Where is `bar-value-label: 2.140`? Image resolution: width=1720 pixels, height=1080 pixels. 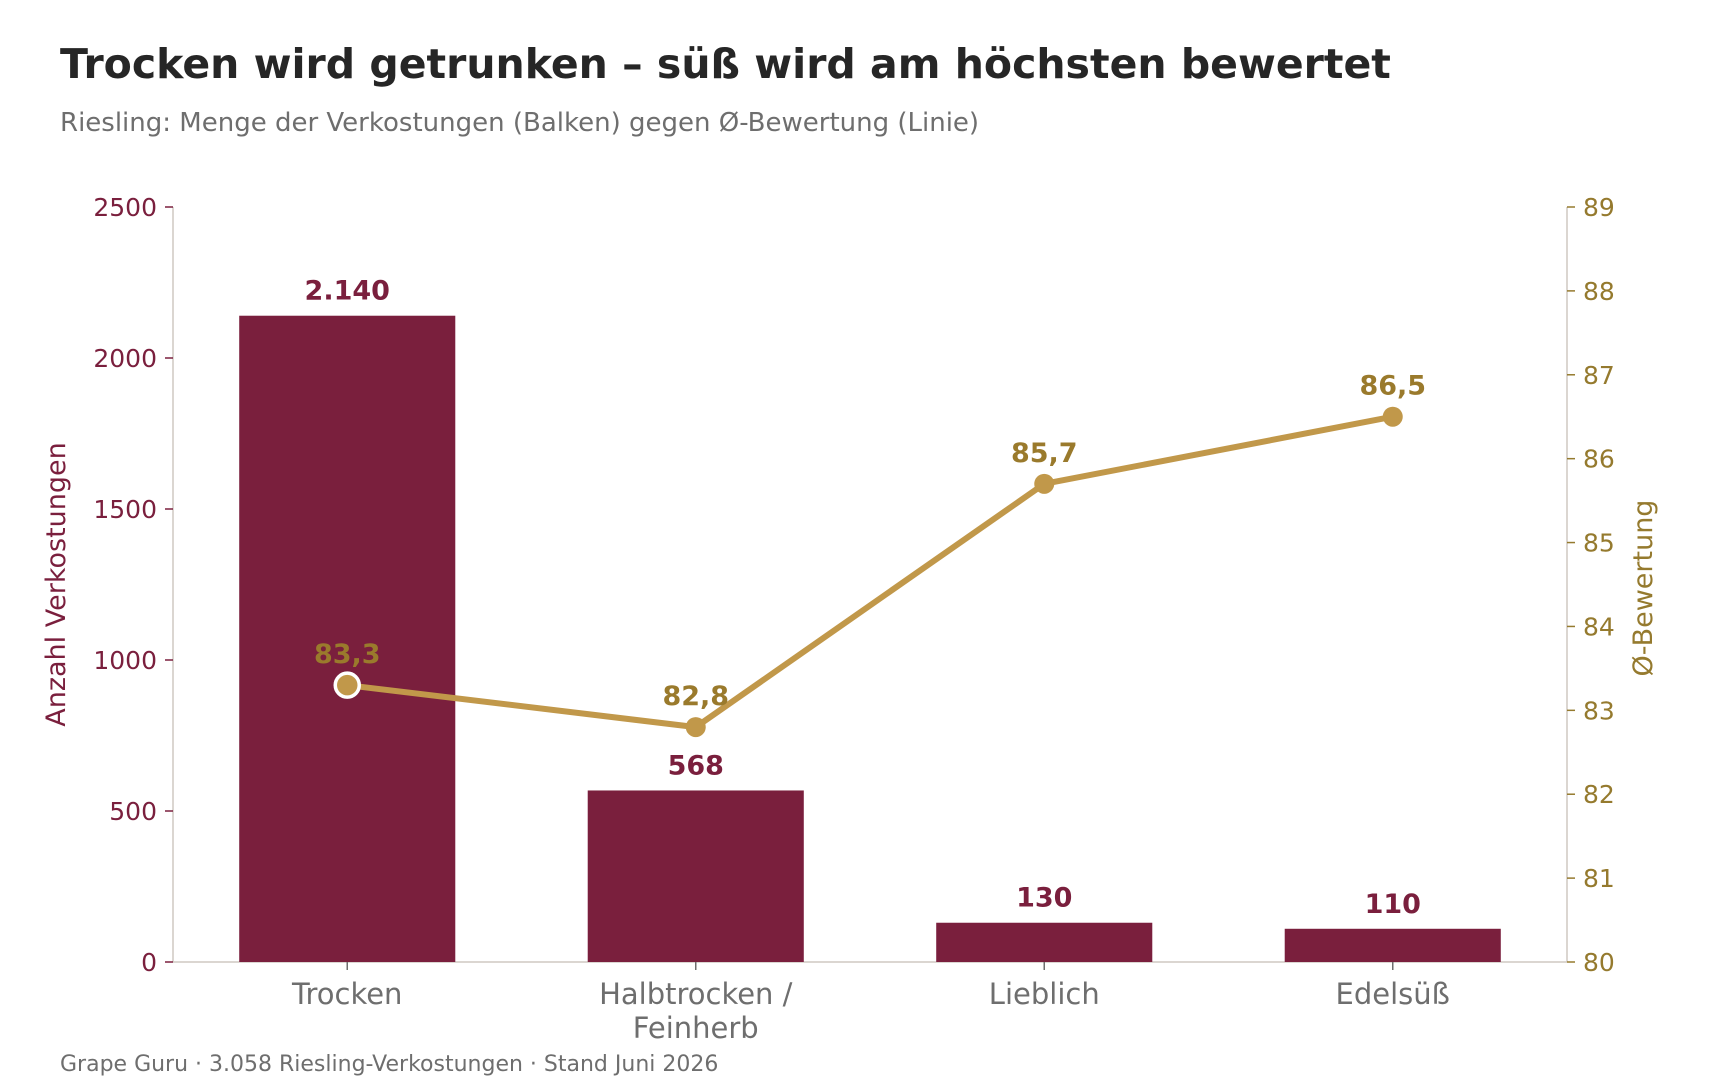
bar-value-label: 2.140 is located at coordinates (347, 291).